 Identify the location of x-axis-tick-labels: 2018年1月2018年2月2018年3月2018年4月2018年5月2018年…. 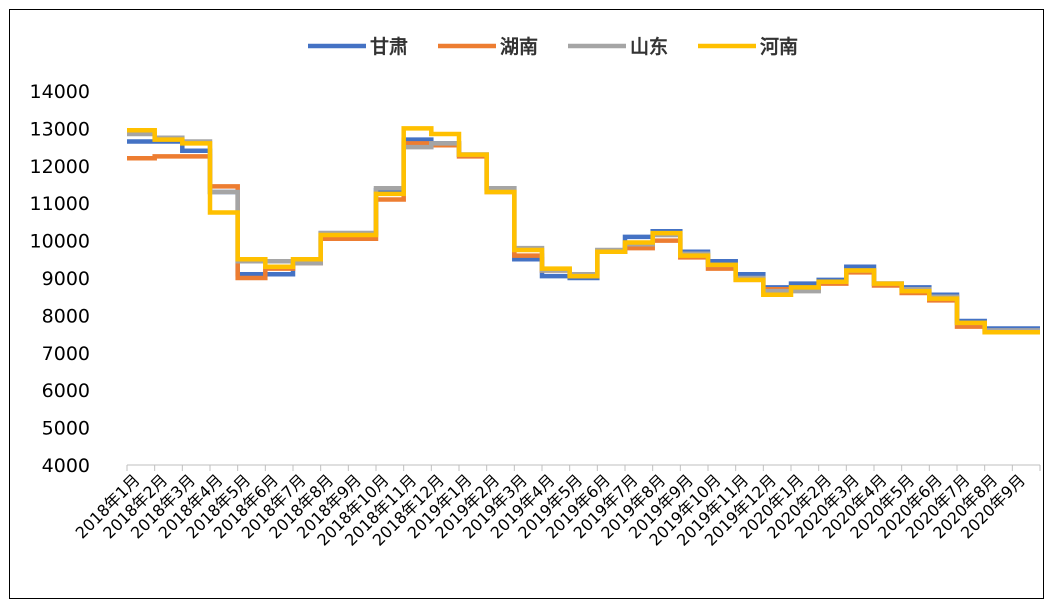
(550, 509).